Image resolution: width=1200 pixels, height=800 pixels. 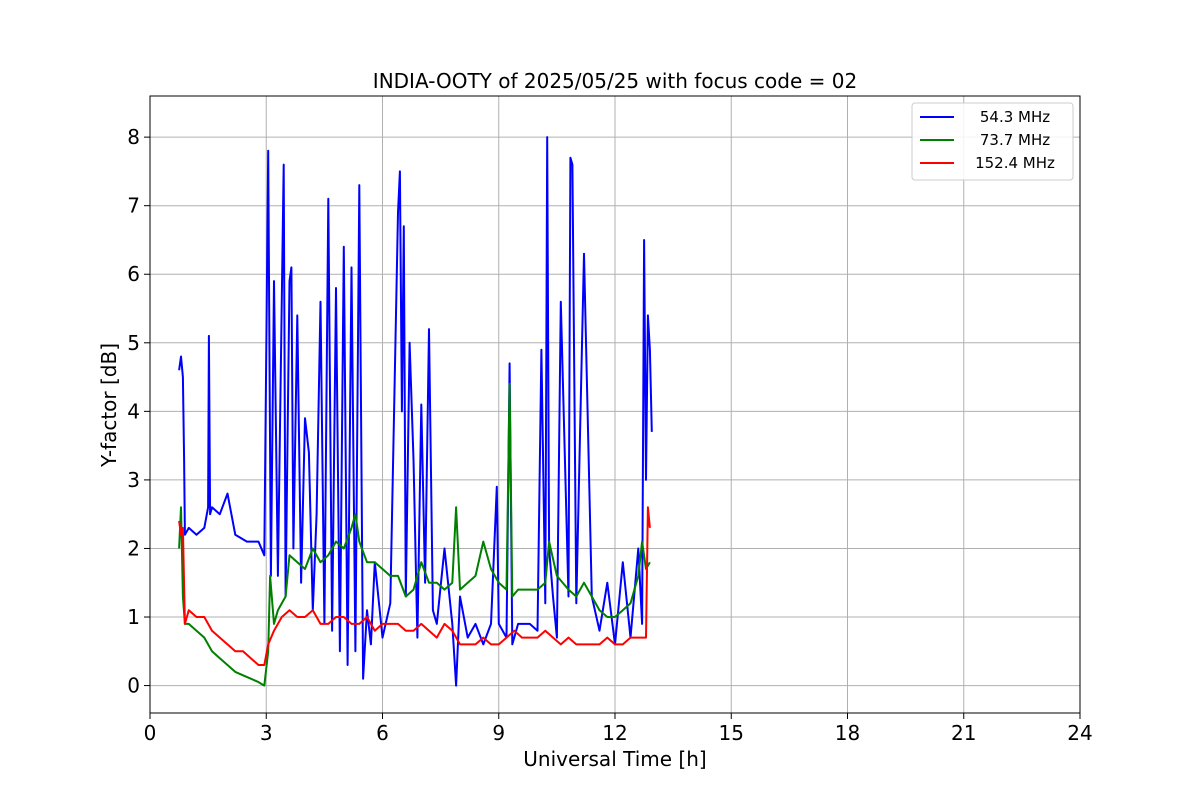 What do you see at coordinates (963, 733) in the screenshot?
I see `x-tick-label: 21` at bounding box center [963, 733].